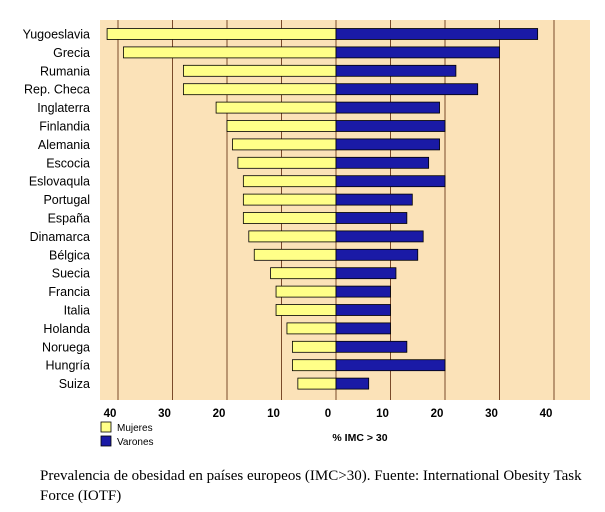  Describe the element at coordinates (64, 145) in the screenshot. I see `category-label-6: Alemania` at that location.